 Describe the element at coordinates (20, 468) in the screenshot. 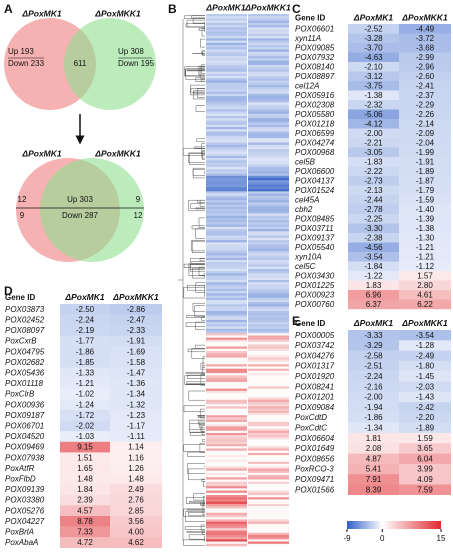

I see `gene-id: PoxAtfR` at that location.